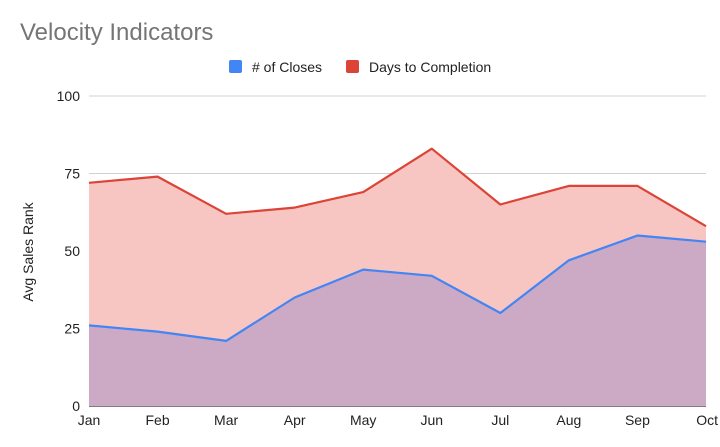  I want to click on x-tick-label: Aug, so click(568, 420).